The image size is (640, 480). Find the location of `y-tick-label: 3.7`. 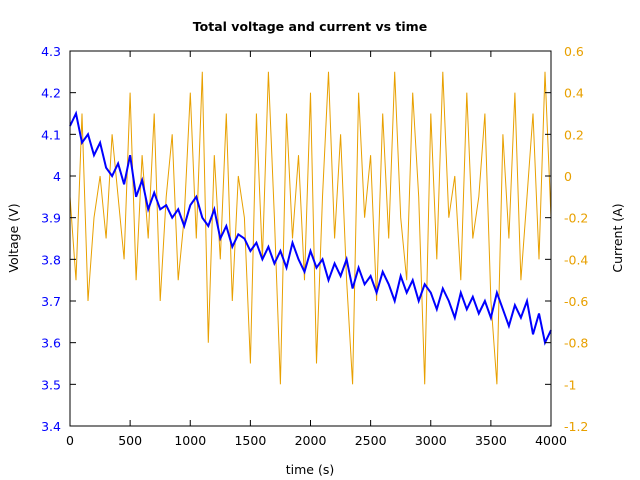

y-tick-label: 3.7 is located at coordinates (51, 301).